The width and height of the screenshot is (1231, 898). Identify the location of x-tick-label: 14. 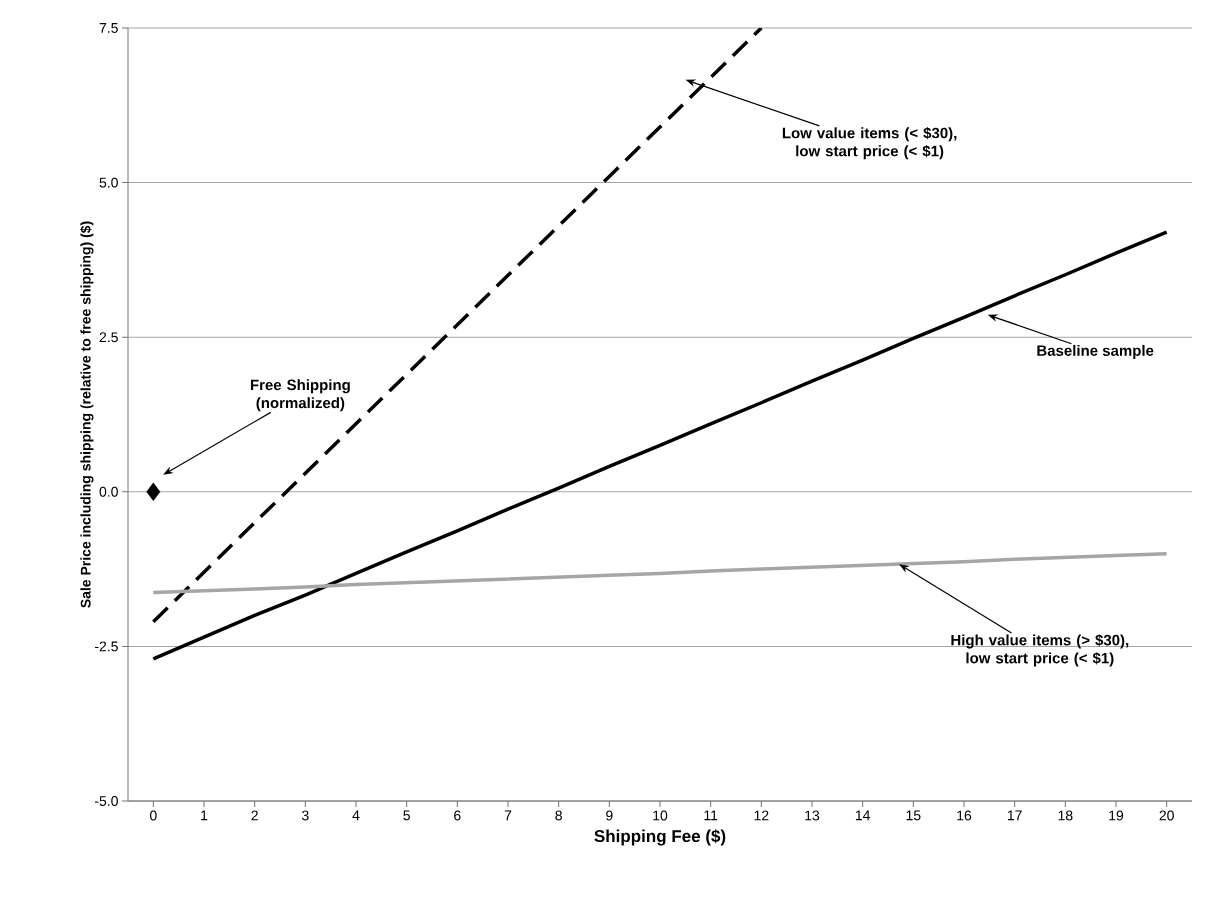
(863, 815).